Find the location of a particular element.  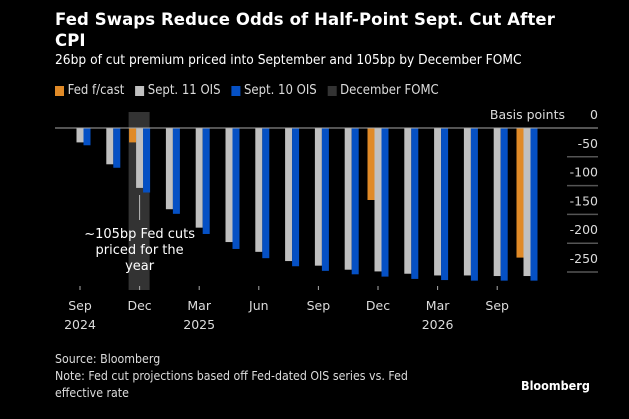

x-tick-label-year: 2024 is located at coordinates (80, 324).